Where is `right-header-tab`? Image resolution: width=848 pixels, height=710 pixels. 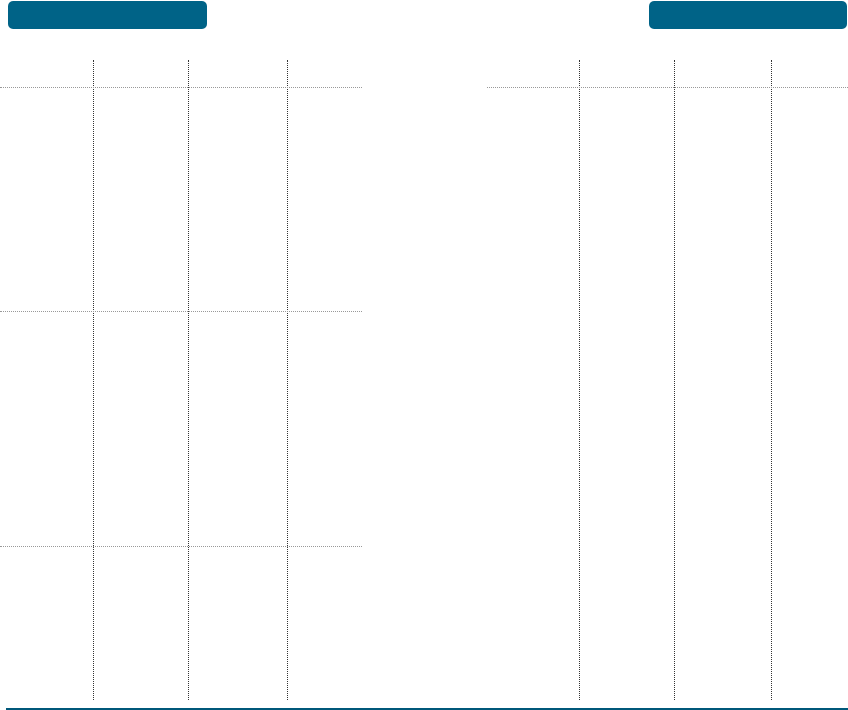 right-header-tab is located at coordinates (748, 15).